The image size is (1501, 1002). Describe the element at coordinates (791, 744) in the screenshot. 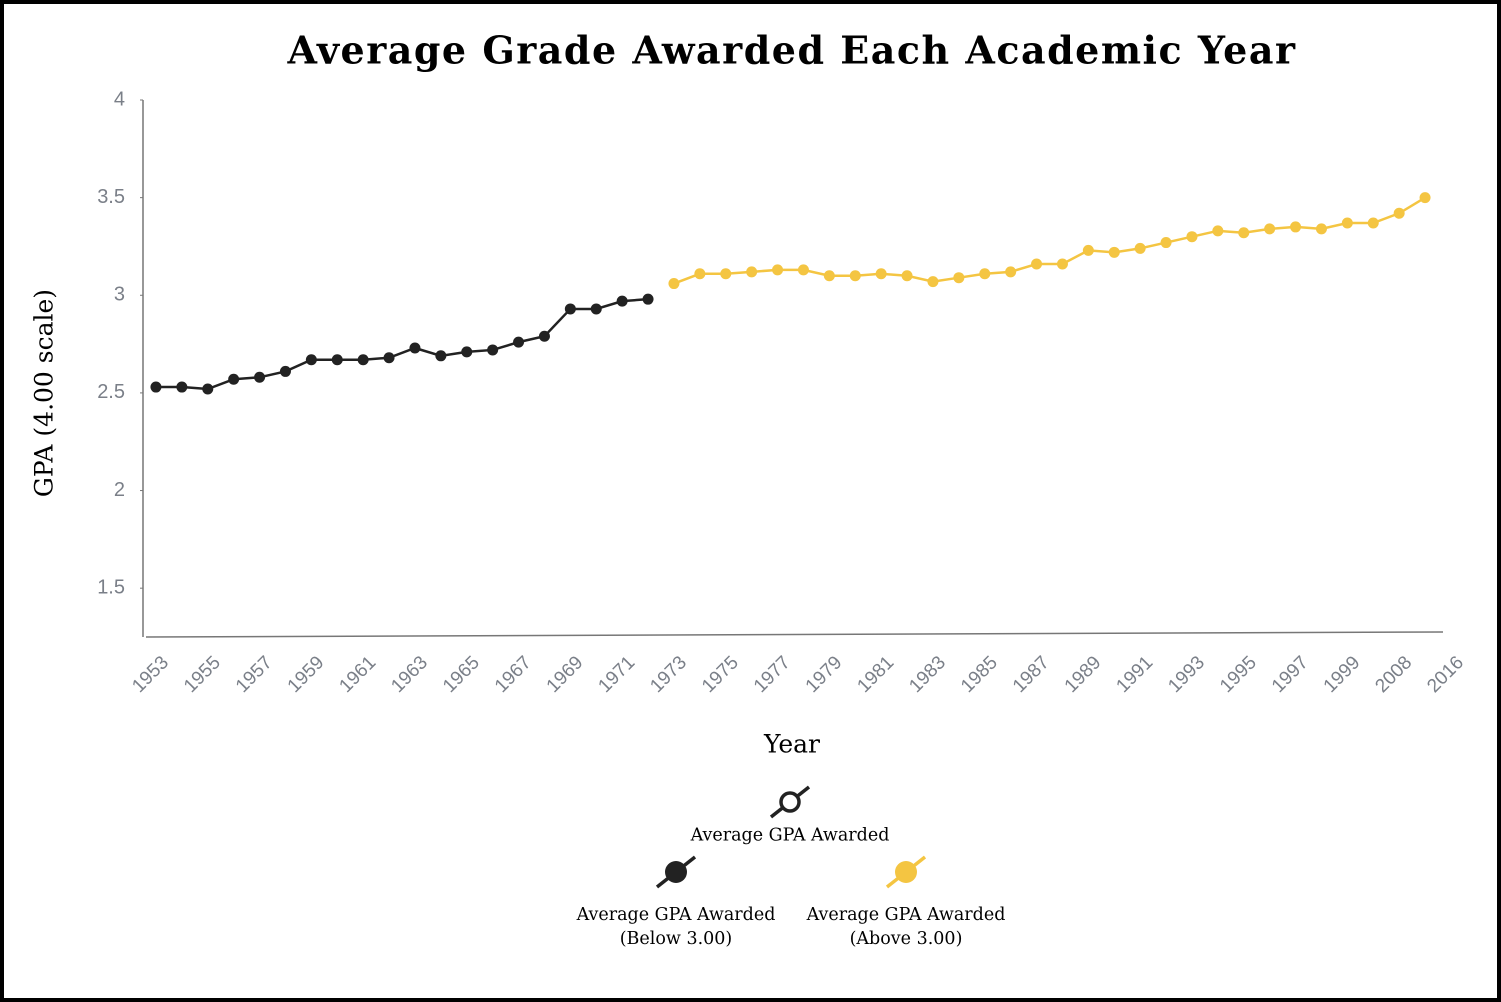

I see `x-axis-title: Year` at that location.